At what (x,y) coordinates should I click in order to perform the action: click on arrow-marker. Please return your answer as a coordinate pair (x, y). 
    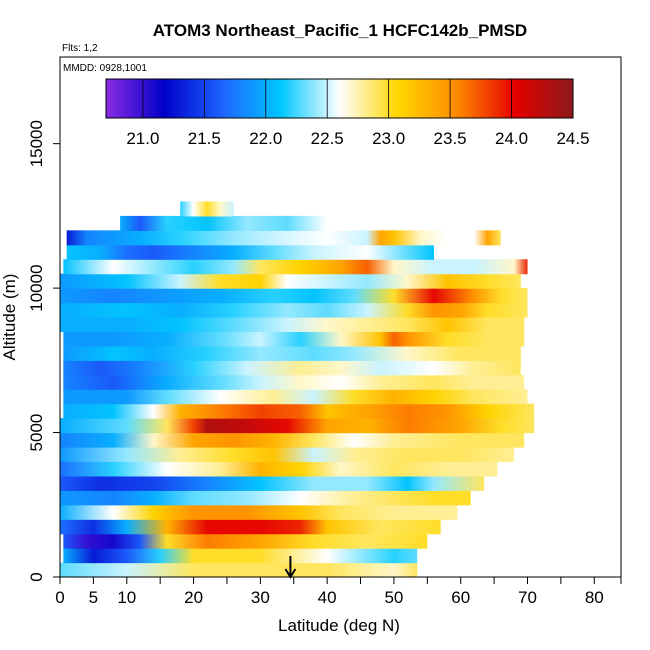
    Looking at the image, I should click on (290, 567).